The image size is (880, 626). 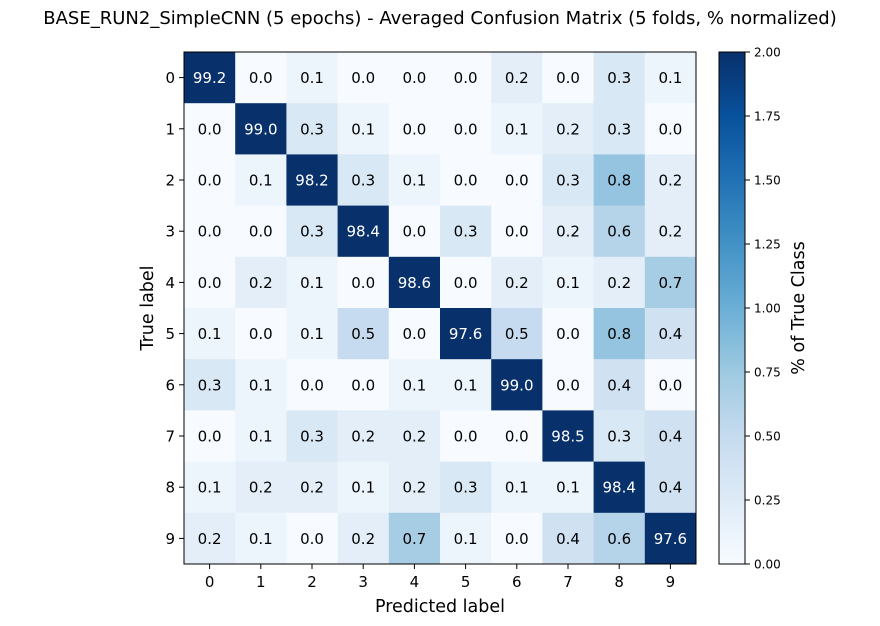 I want to click on cell-value-label: 98.2, so click(x=311, y=181).